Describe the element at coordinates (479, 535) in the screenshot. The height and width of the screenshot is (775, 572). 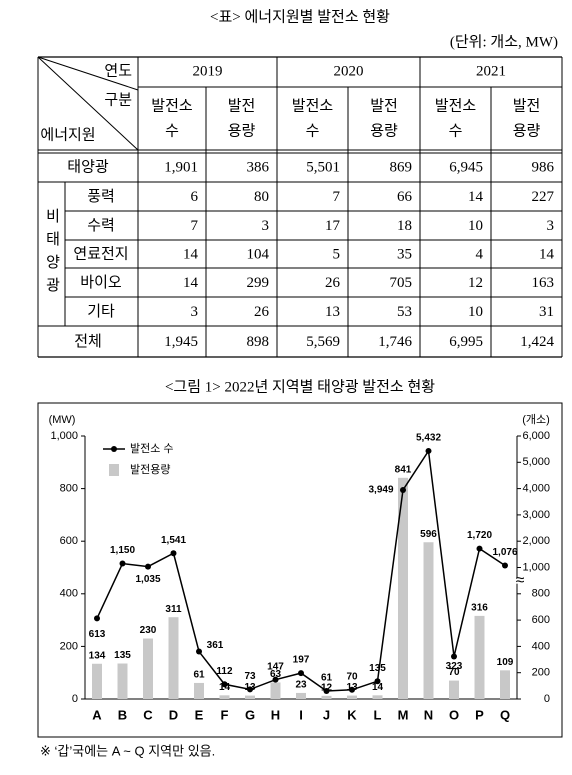
I see `line-value-label: 1,720` at that location.